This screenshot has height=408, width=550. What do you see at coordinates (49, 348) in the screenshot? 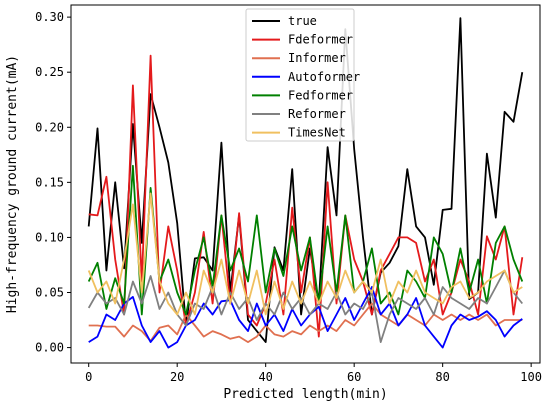
I see `y-tick-label: 0.00` at bounding box center [49, 348].